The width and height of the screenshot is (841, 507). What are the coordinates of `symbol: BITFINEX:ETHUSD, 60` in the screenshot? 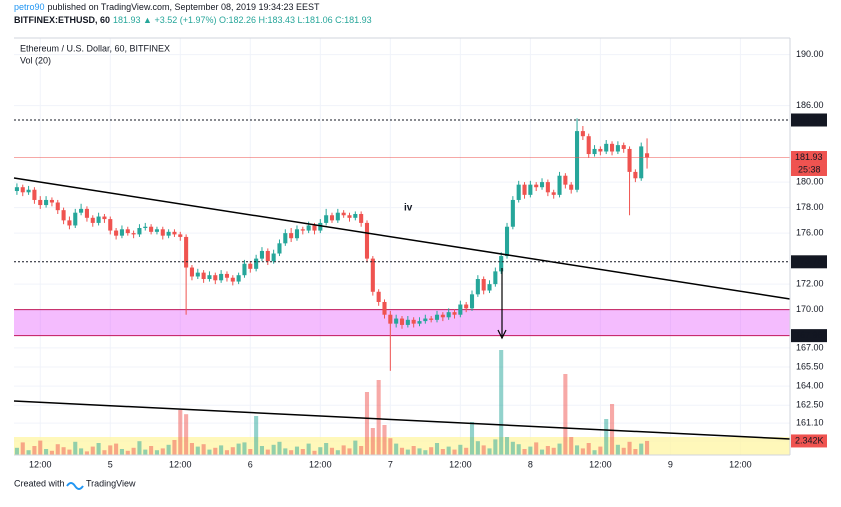 It's located at (62, 20).